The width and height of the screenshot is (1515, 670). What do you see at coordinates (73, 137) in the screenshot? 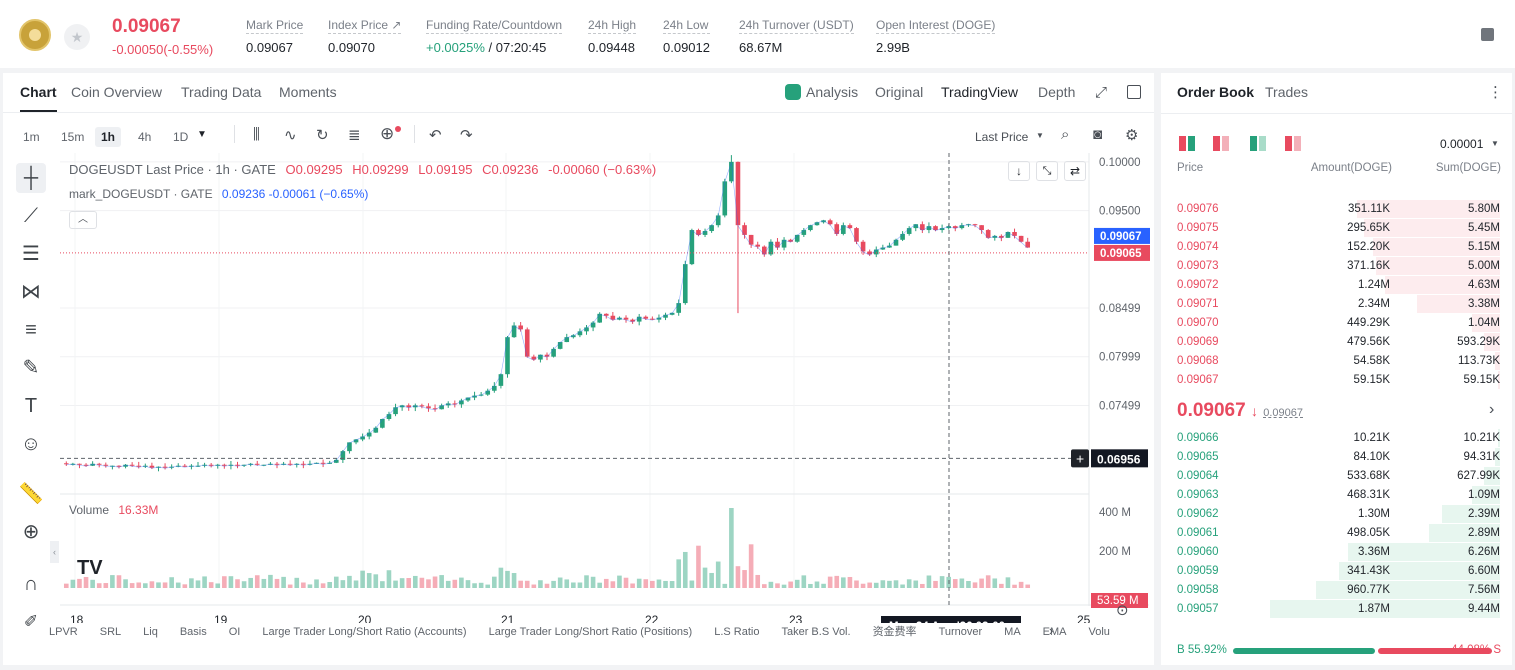
I see `interval-15m: 15m` at bounding box center [73, 137].